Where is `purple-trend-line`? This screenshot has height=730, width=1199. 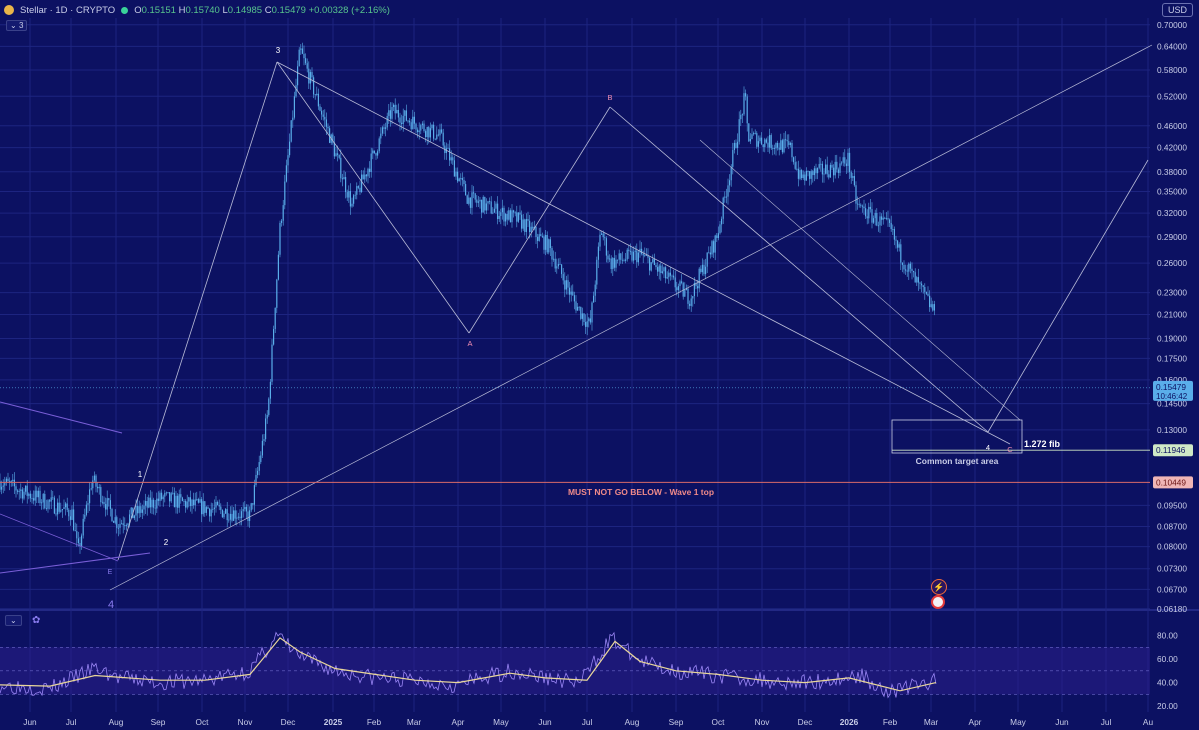 purple-trend-line is located at coordinates (61, 417).